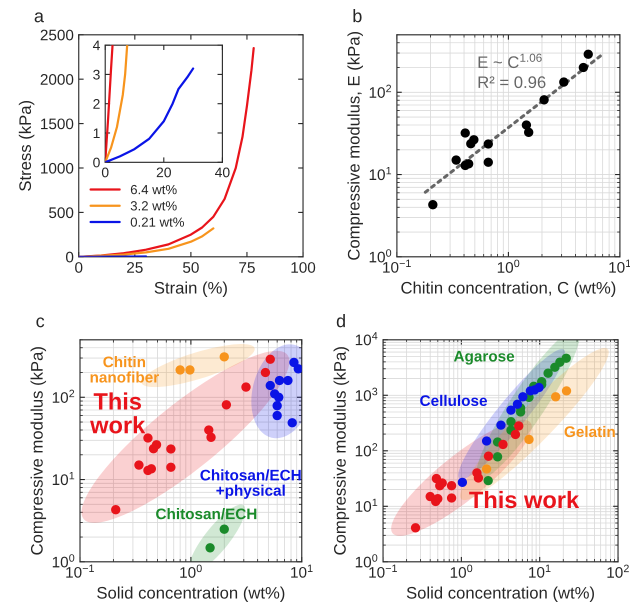 This screenshot has height=610, width=630. Describe the element at coordinates (61, 212) in the screenshot. I see `y-tick-label: 500` at that location.